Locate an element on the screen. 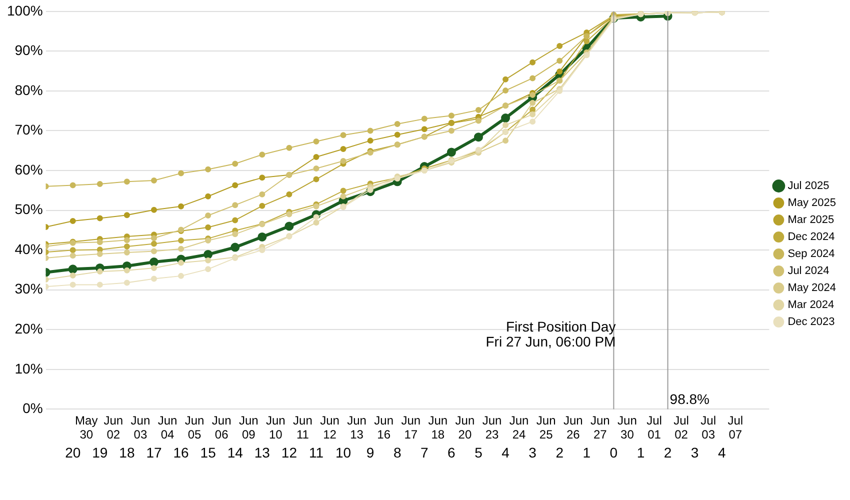 The image size is (850, 500). x-tick-label: 6 is located at coordinates (452, 452).